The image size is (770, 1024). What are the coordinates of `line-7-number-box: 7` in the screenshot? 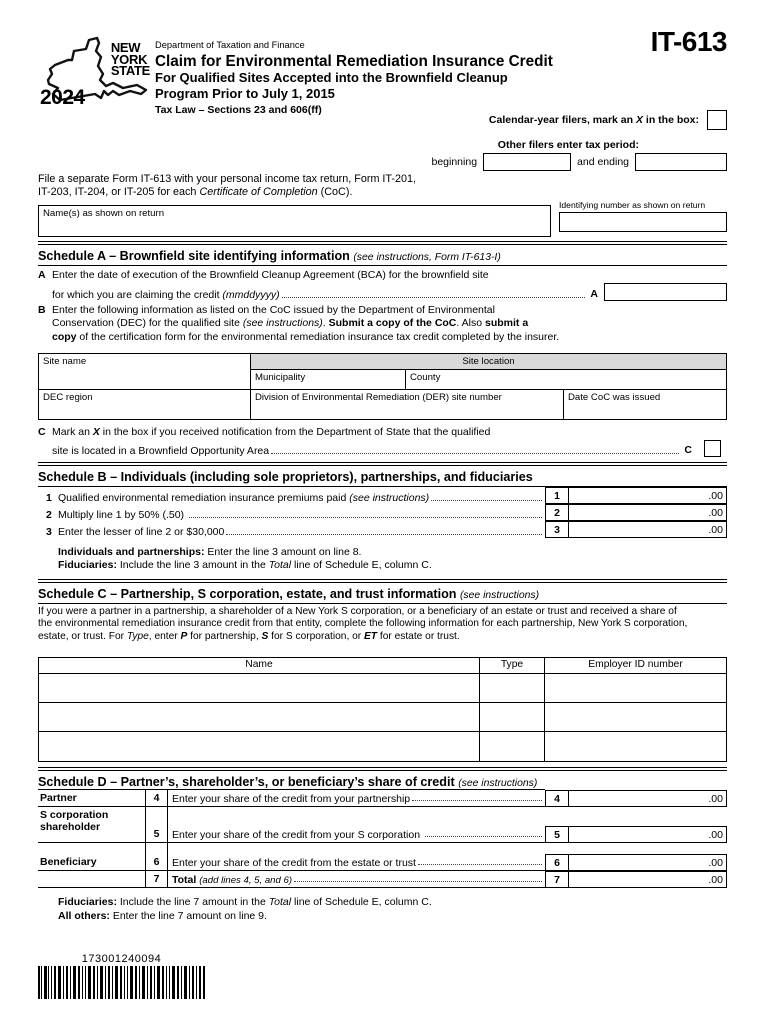 It's located at (557, 880).